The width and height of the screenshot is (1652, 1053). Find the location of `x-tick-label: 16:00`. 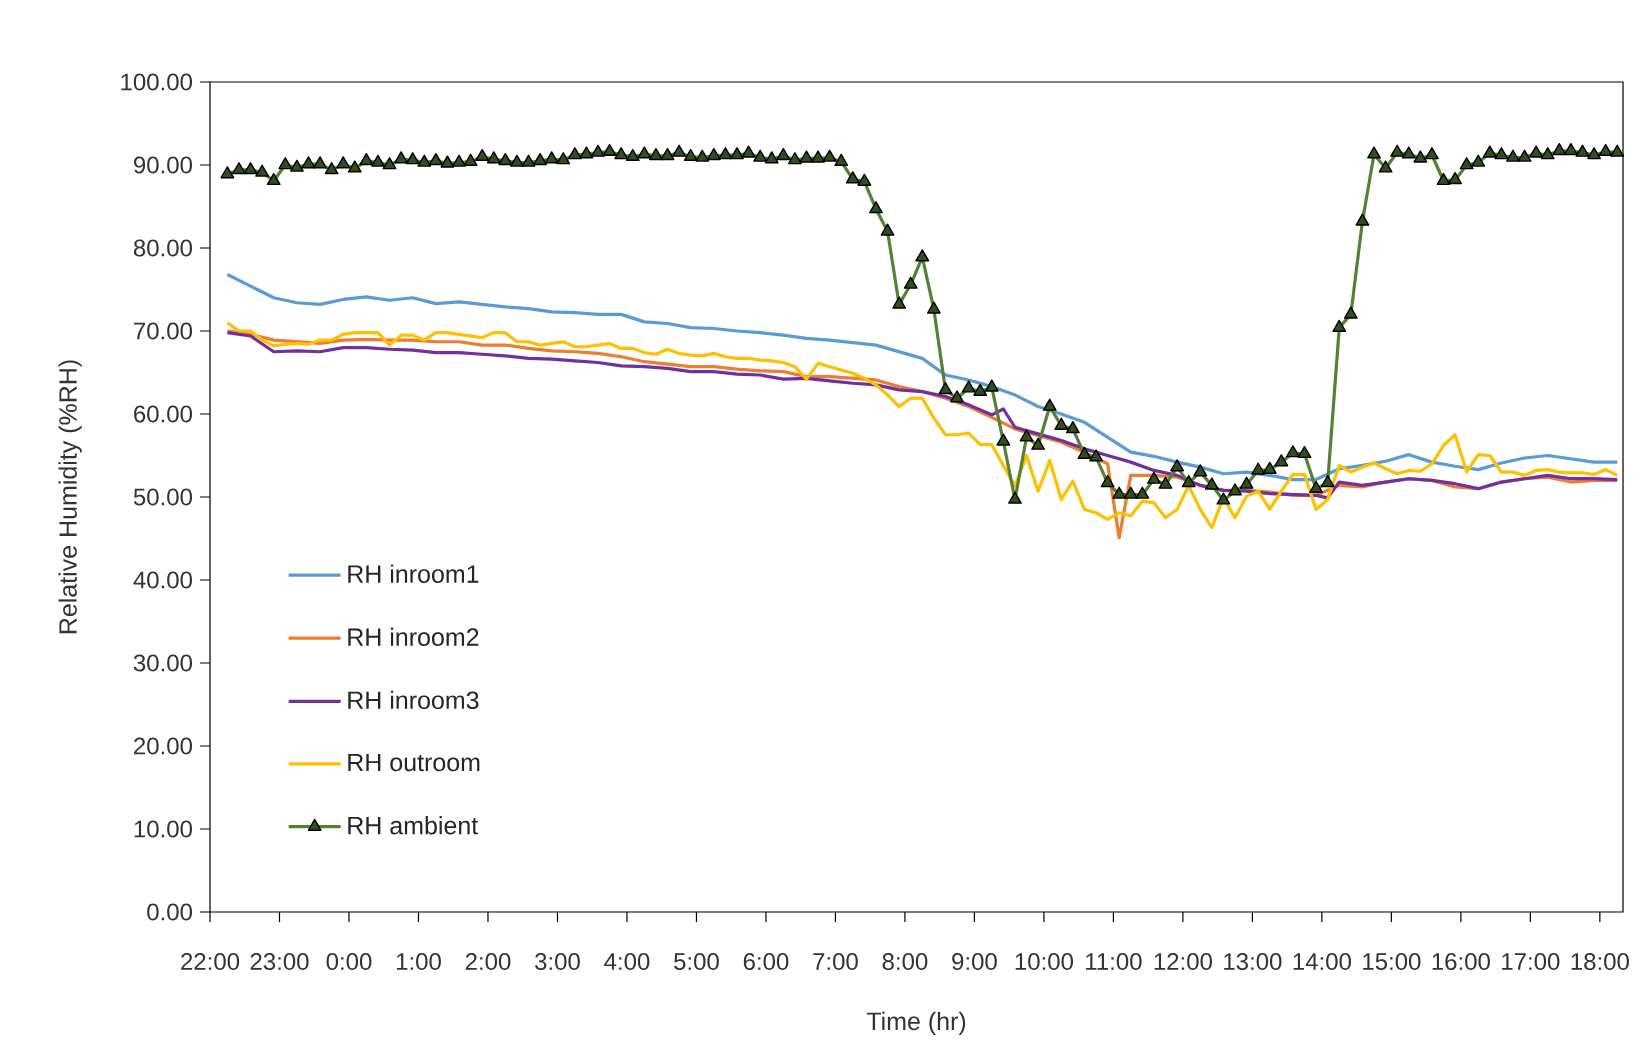

x-tick-label: 16:00 is located at coordinates (1461, 962).